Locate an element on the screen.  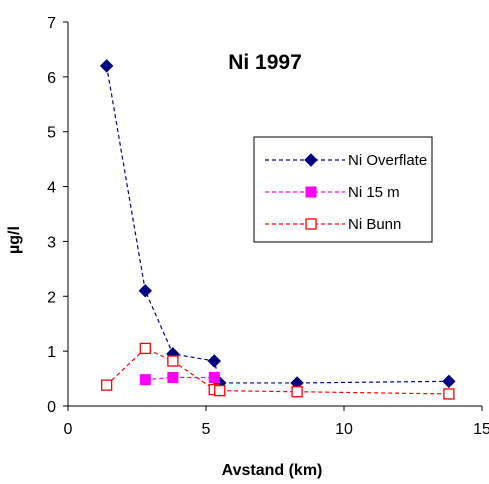
legend-label: Ni Overflate is located at coordinates (387, 160).